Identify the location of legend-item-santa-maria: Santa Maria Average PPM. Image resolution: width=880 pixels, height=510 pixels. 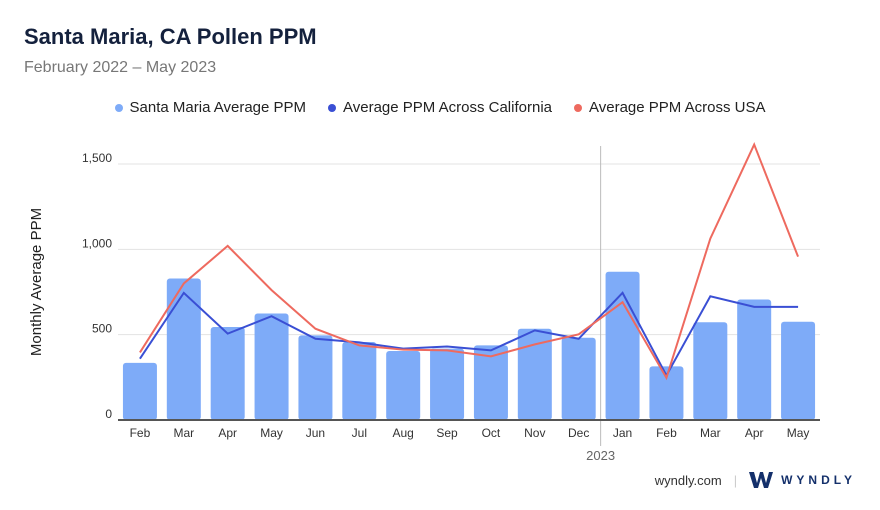
(210, 107).